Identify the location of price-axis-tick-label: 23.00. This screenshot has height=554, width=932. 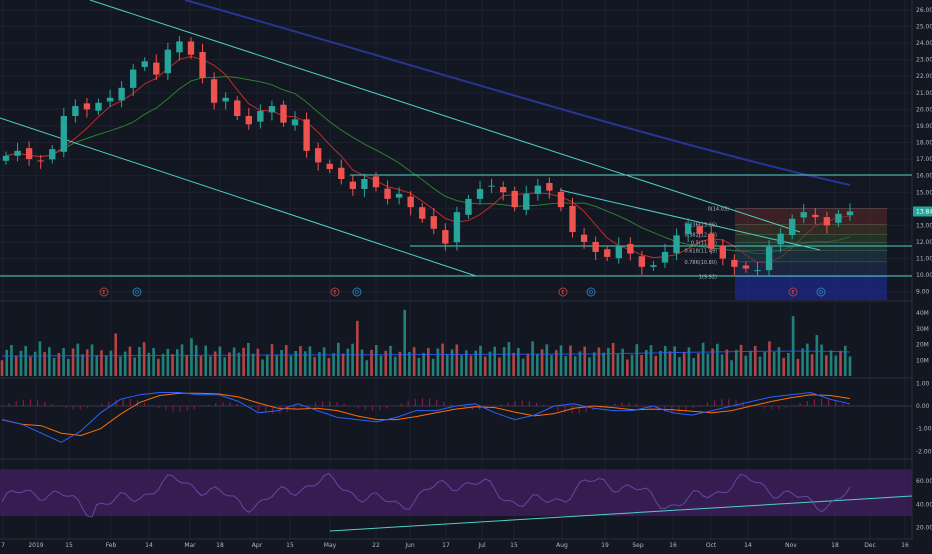
(924, 60).